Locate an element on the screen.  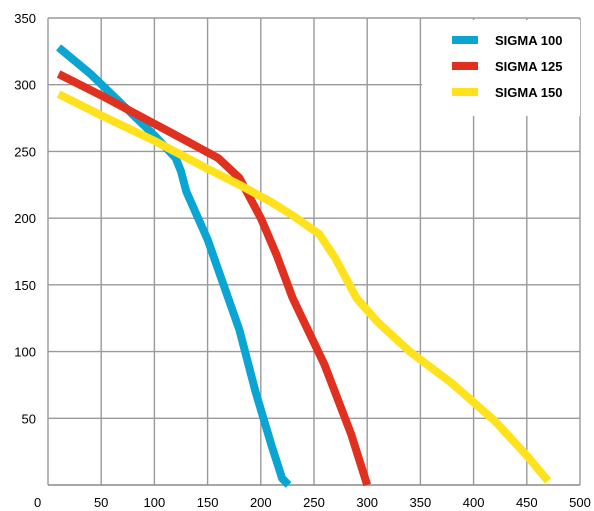
legend-label: SIGMA 125 is located at coordinates (528, 66).